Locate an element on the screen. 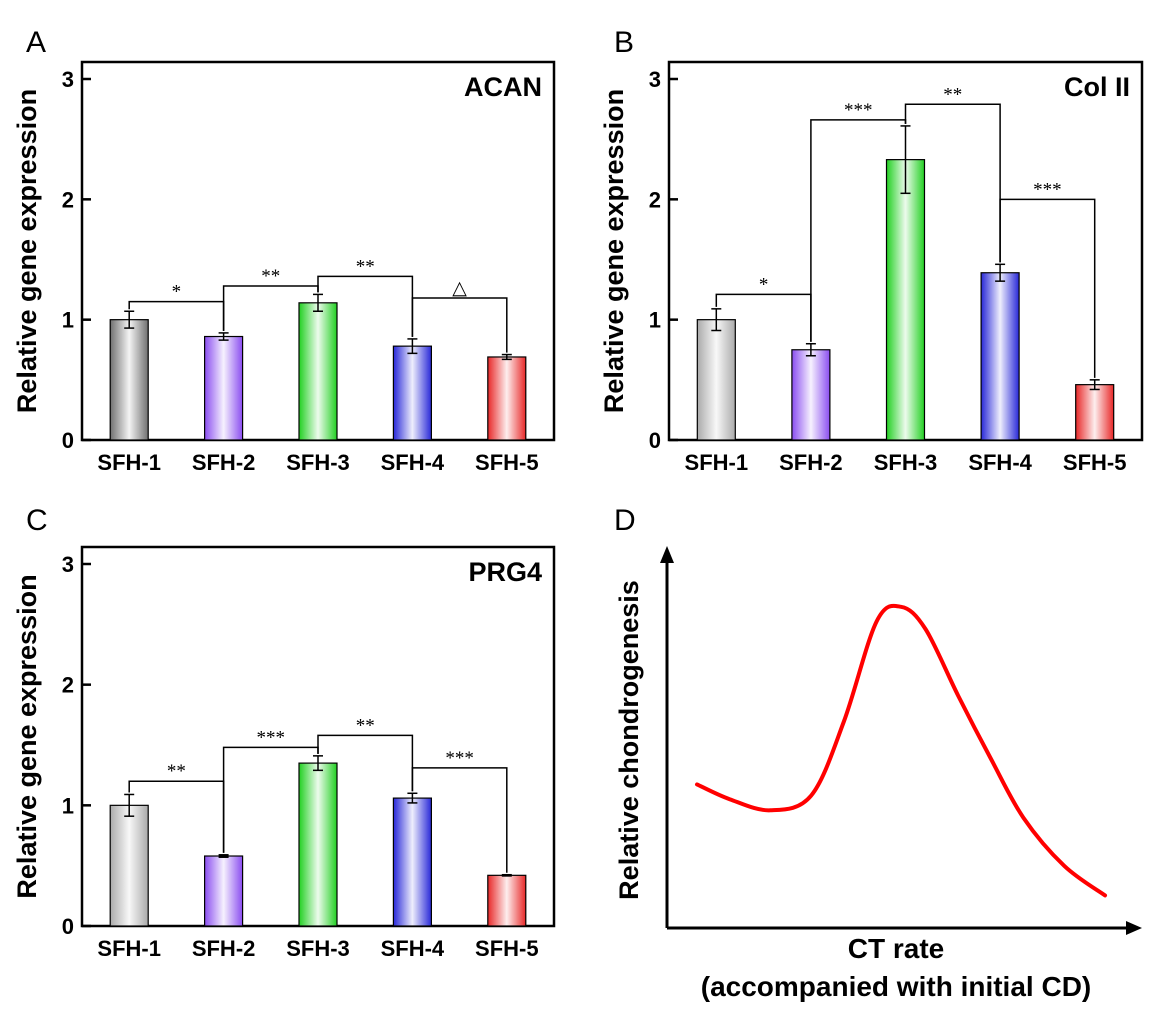  panel-c-title: PRG4 is located at coordinates (505, 572).